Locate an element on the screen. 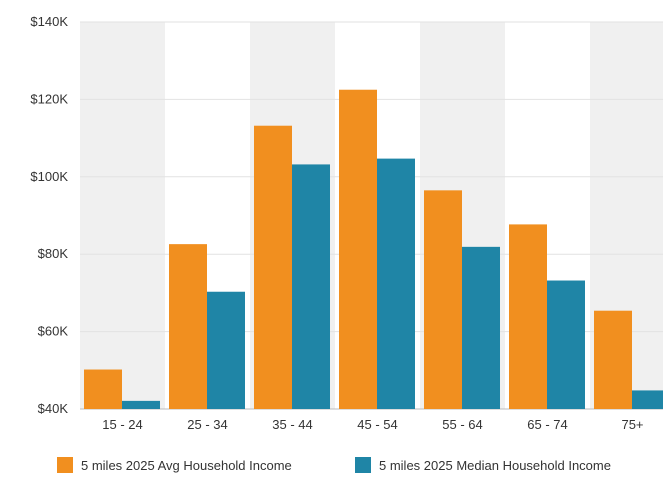 The image size is (663, 484). x-tick-label: 25 - 34 is located at coordinates (207, 424).